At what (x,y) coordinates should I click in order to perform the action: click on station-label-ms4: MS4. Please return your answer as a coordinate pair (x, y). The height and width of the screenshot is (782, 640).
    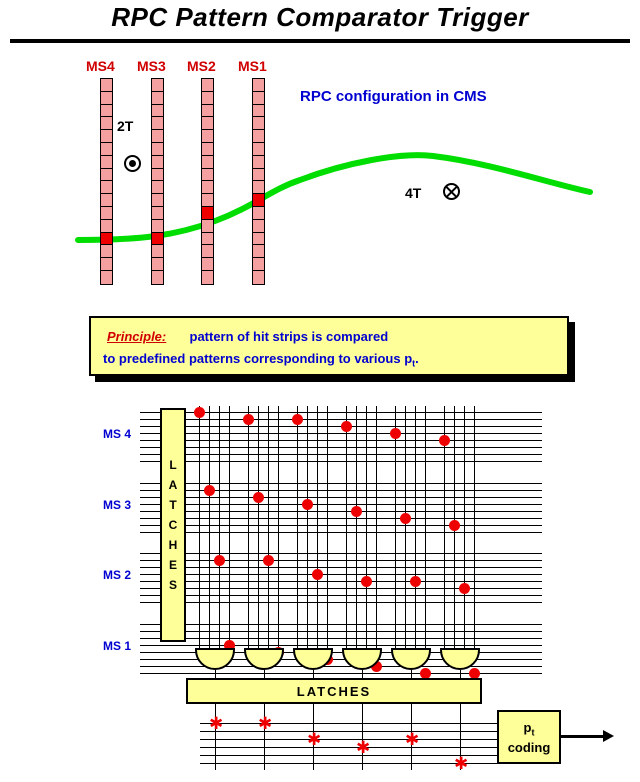
    Looking at the image, I should click on (100, 66).